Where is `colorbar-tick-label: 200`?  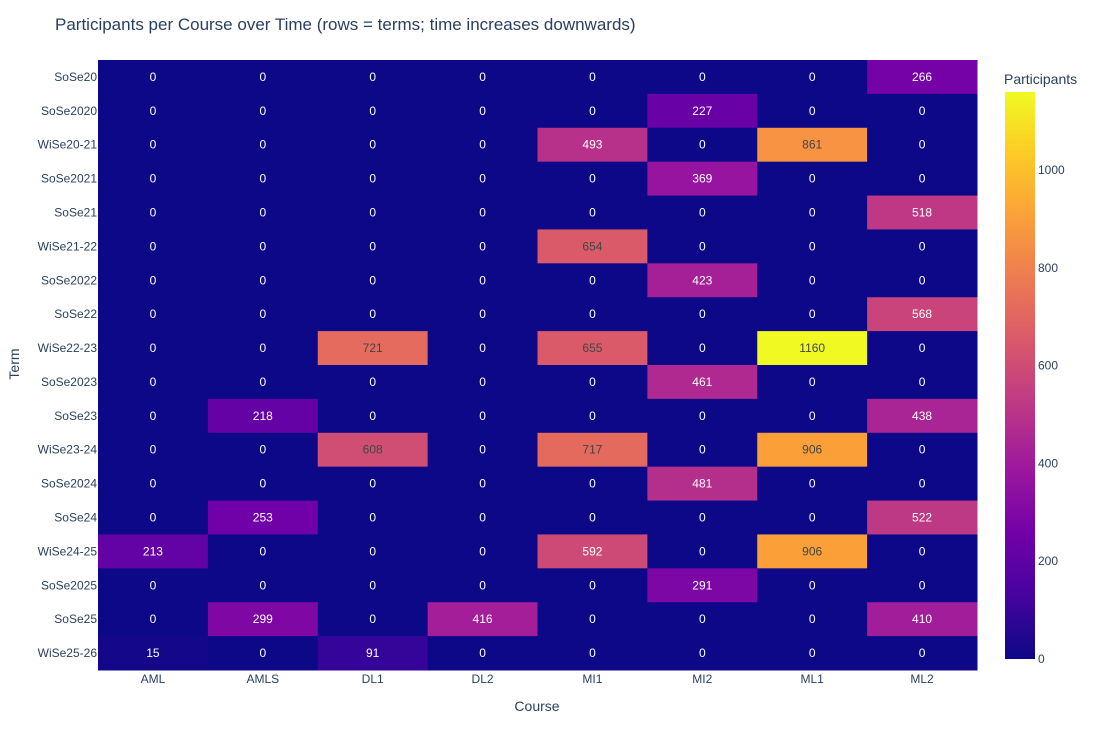 colorbar-tick-label: 200 is located at coordinates (1048, 561).